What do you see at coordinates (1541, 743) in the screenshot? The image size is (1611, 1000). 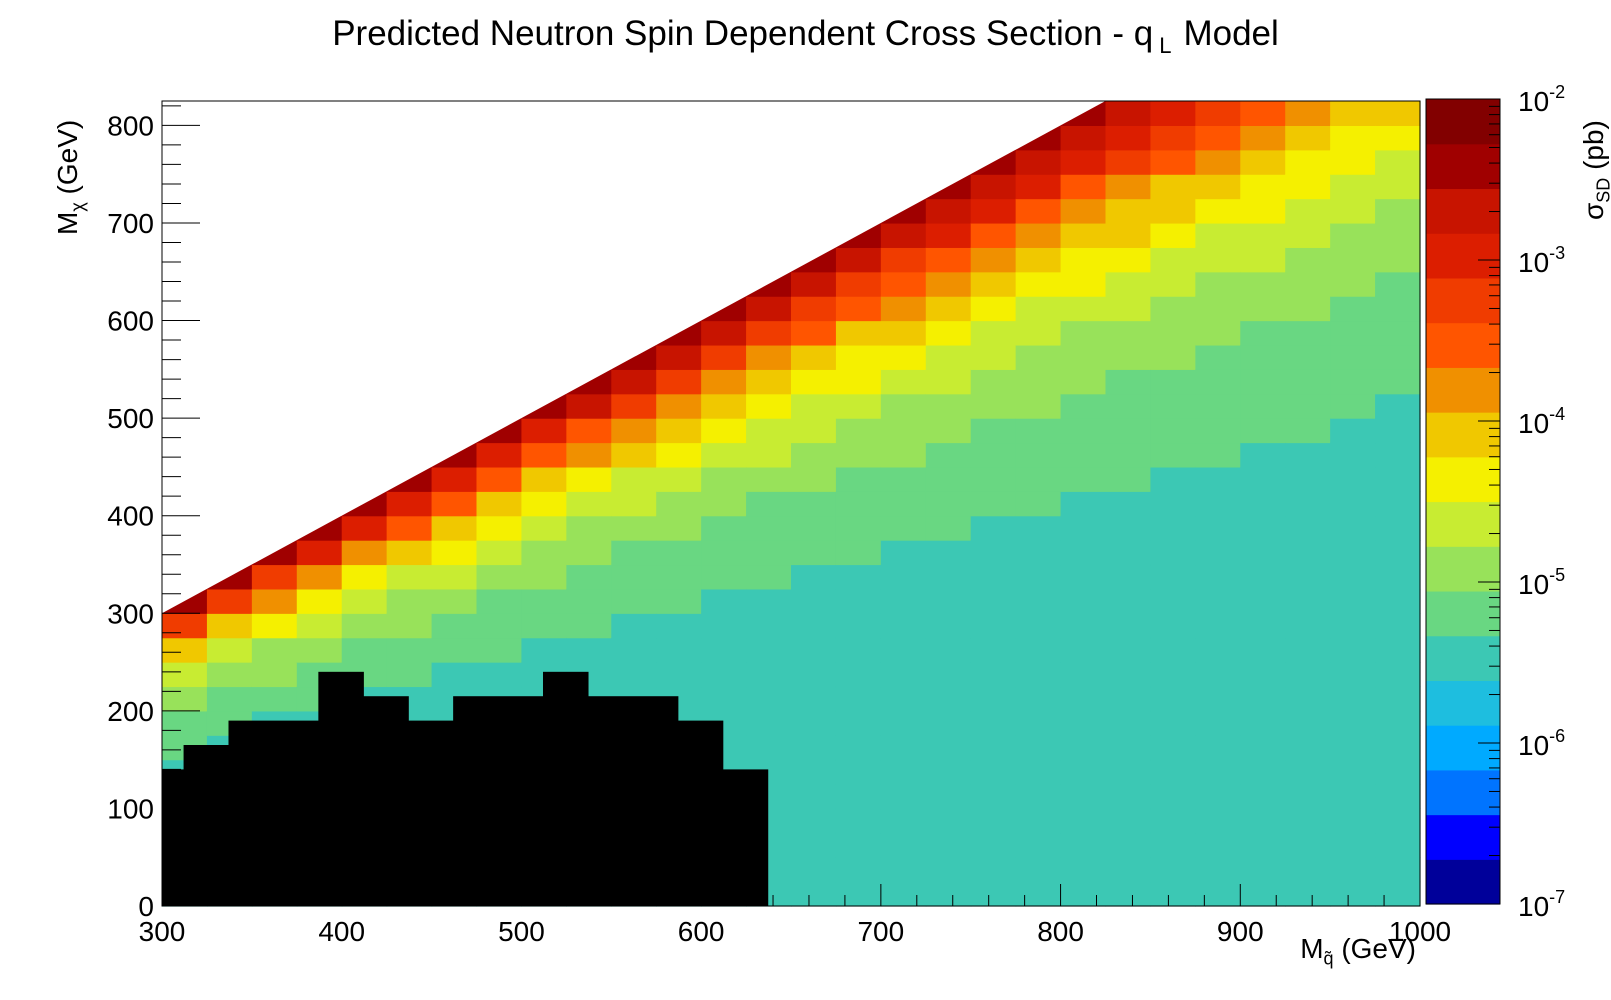 I see `z-tick-label: 10-6` at bounding box center [1541, 743].